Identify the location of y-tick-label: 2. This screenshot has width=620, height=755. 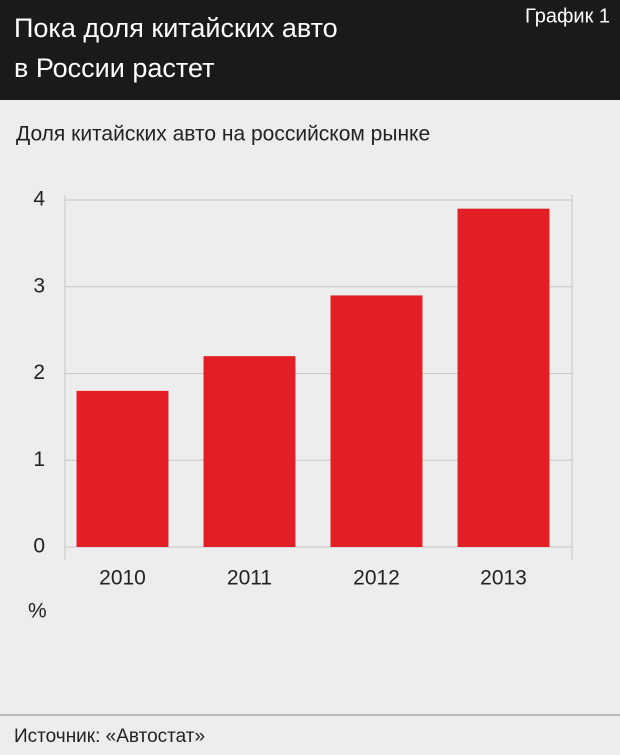
(39, 372).